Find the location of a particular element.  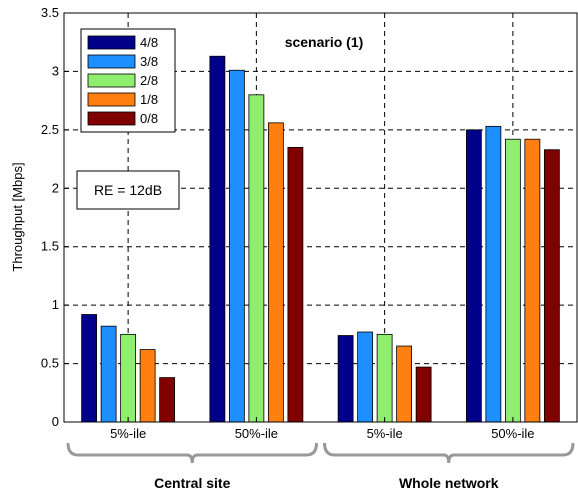

y-tick-label: 2.5 is located at coordinates (50, 129).